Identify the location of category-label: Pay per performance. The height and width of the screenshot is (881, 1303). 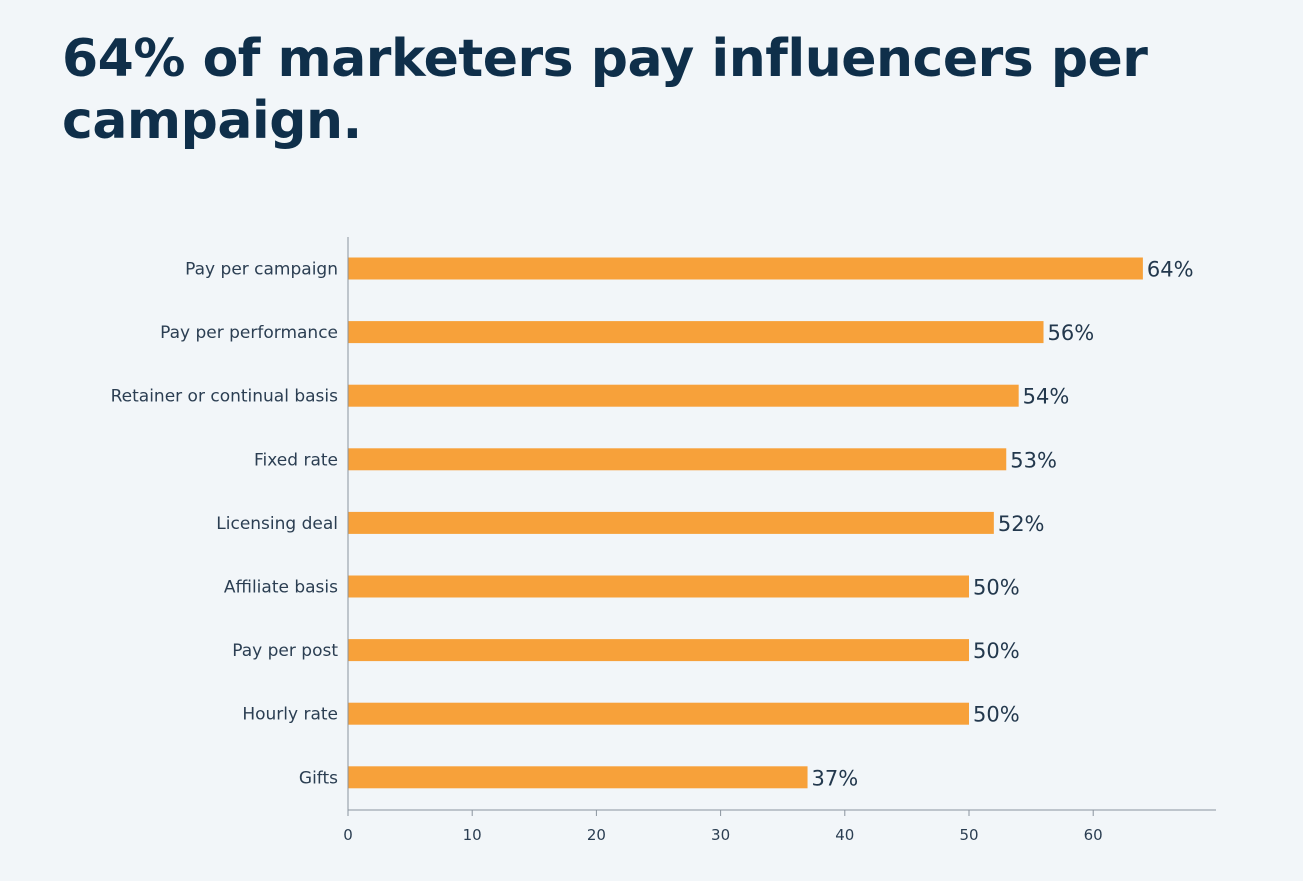
(249, 333).